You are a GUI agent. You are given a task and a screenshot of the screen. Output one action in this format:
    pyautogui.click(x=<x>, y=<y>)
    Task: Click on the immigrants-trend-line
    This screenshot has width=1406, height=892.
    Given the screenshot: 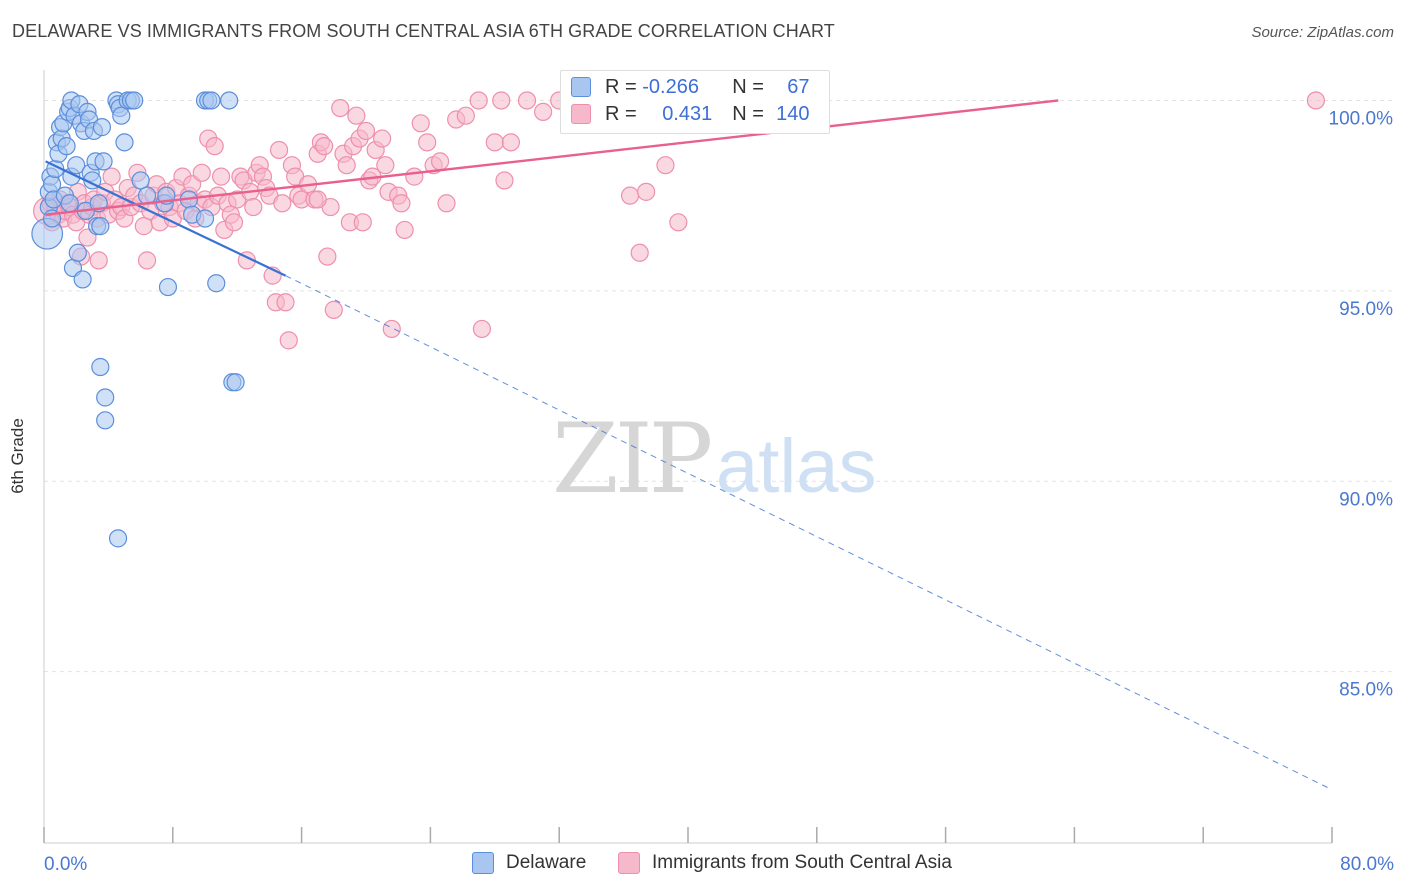 What is the action you would take?
    pyautogui.click(x=552, y=157)
    